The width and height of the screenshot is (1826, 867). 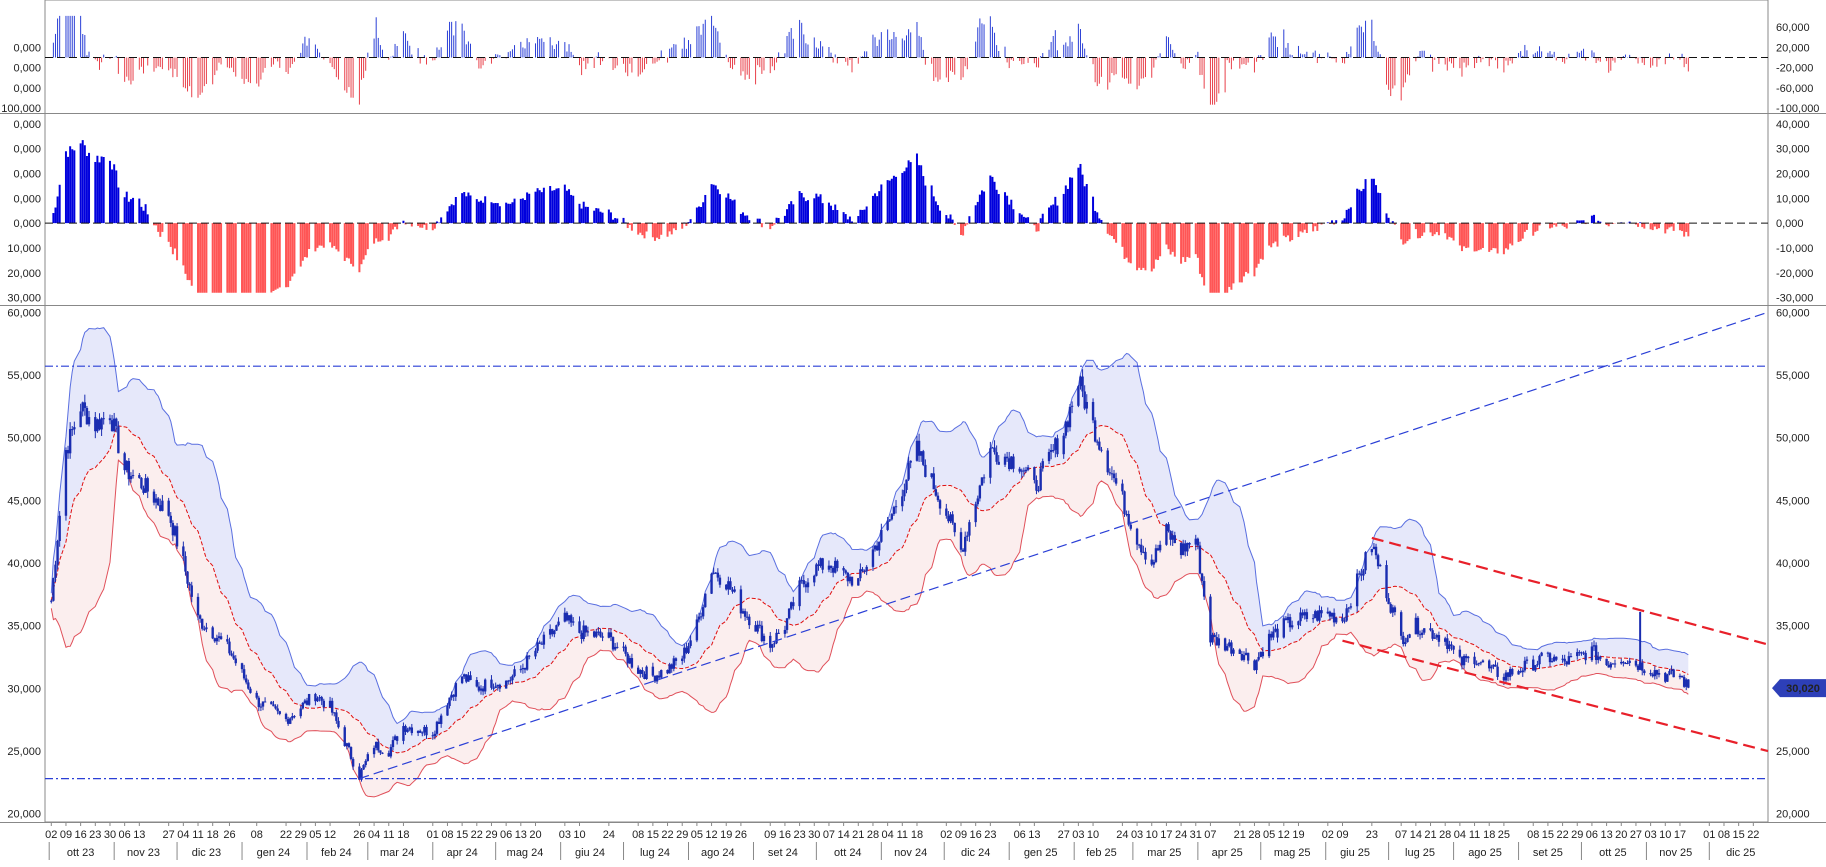 I want to click on y-tick-label-right: 25,000, so click(x=1793, y=752).